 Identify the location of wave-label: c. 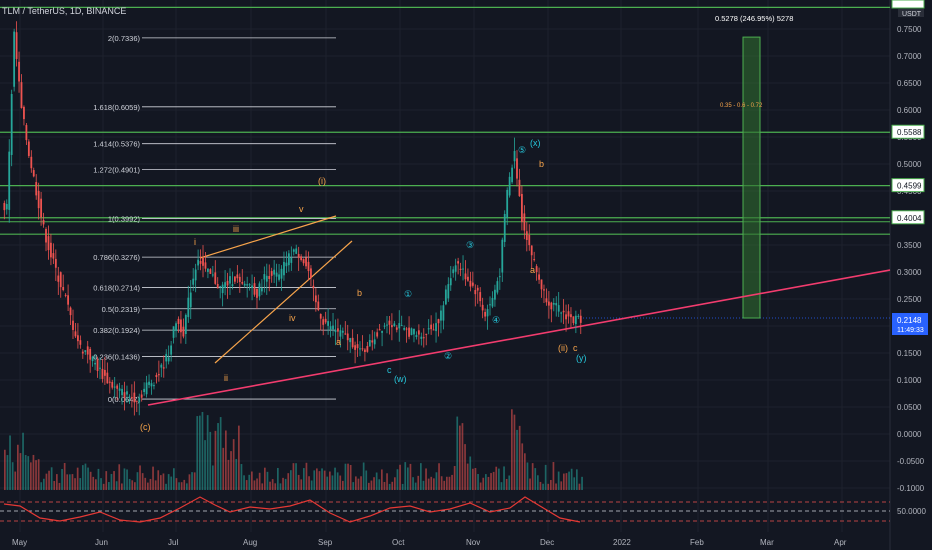
(389, 370).